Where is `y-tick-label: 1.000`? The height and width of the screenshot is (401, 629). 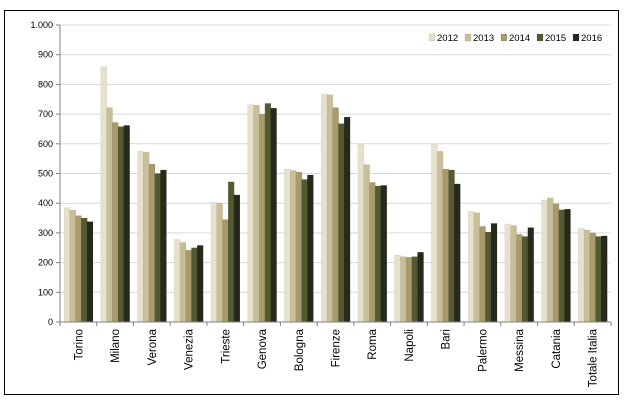 y-tick-label: 1.000 is located at coordinates (41, 25).